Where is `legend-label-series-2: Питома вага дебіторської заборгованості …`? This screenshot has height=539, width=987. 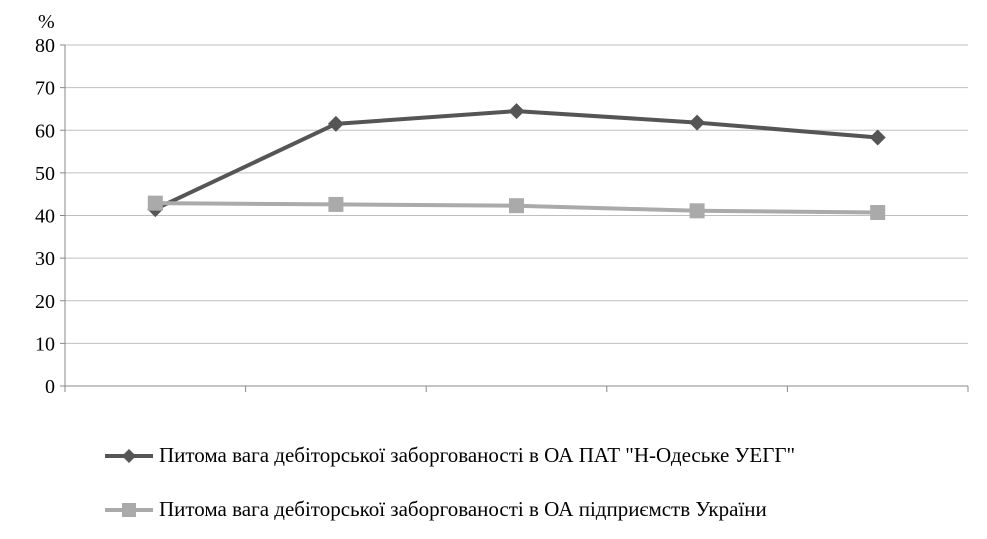
legend-label-series-2: Питома вага дебіторської заборгованості … is located at coordinates (463, 509).